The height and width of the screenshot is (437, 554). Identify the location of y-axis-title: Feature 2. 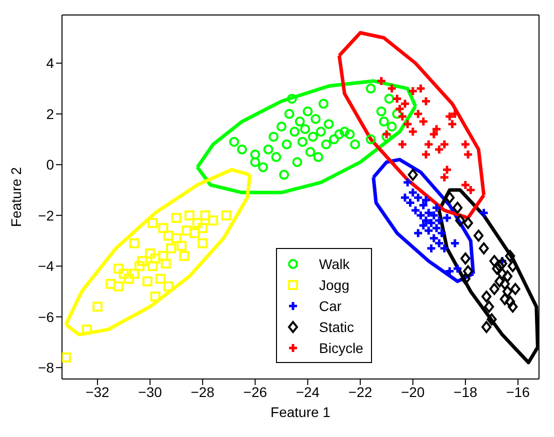
(16, 196).